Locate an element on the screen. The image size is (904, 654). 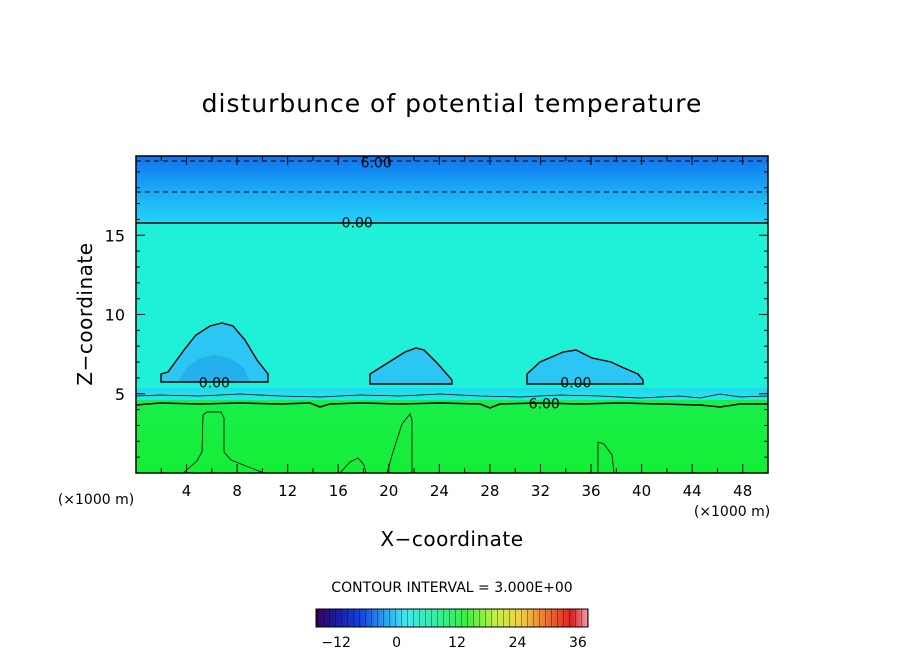
x-tick-label: 12 is located at coordinates (287, 491).